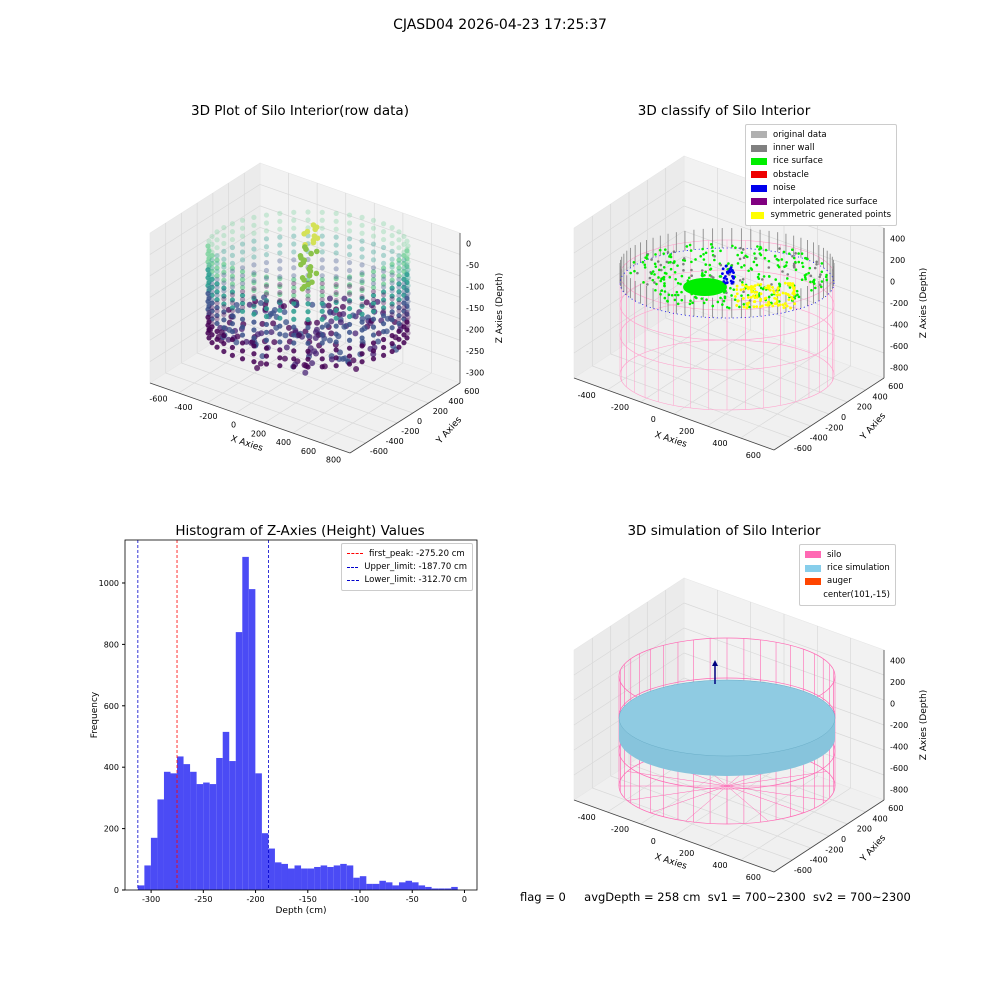 This screenshot has height=1000, width=1000. Describe the element at coordinates (825, 202) in the screenshot. I see `legend-label: interpolated rice surface` at that location.